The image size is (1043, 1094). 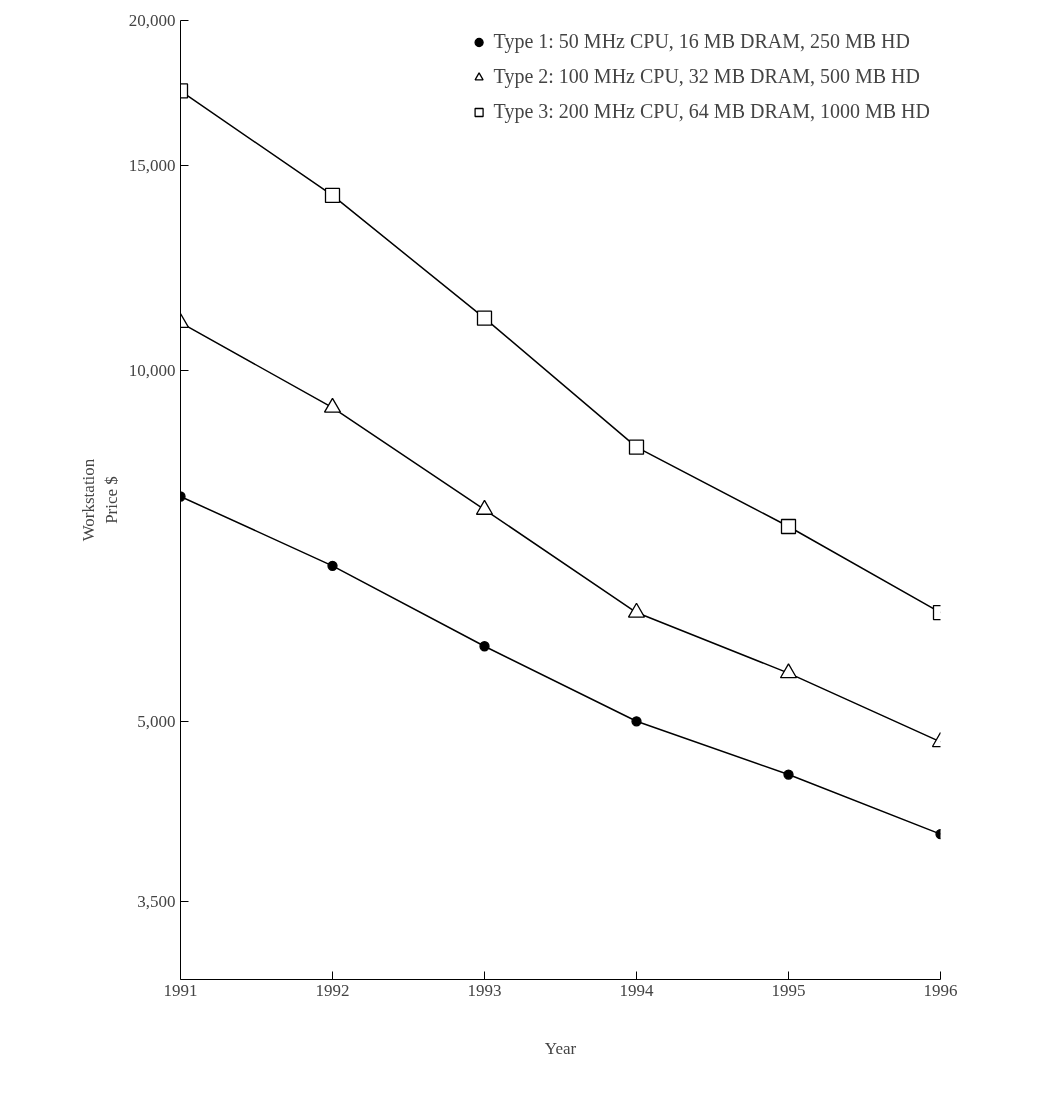 I want to click on y-tick-label: 10,000, so click(x=152, y=371).